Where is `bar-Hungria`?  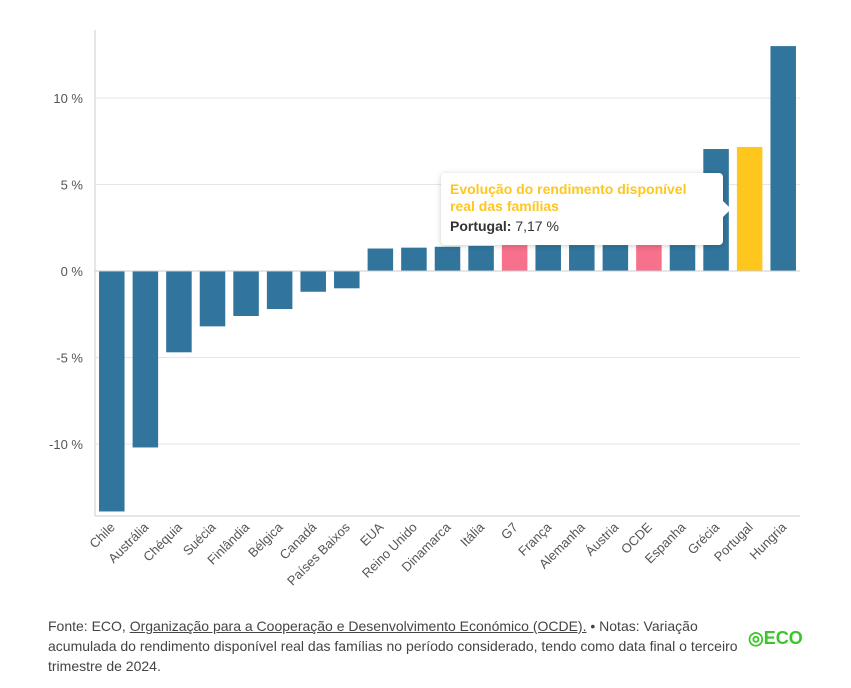 bar-Hungria is located at coordinates (783, 158).